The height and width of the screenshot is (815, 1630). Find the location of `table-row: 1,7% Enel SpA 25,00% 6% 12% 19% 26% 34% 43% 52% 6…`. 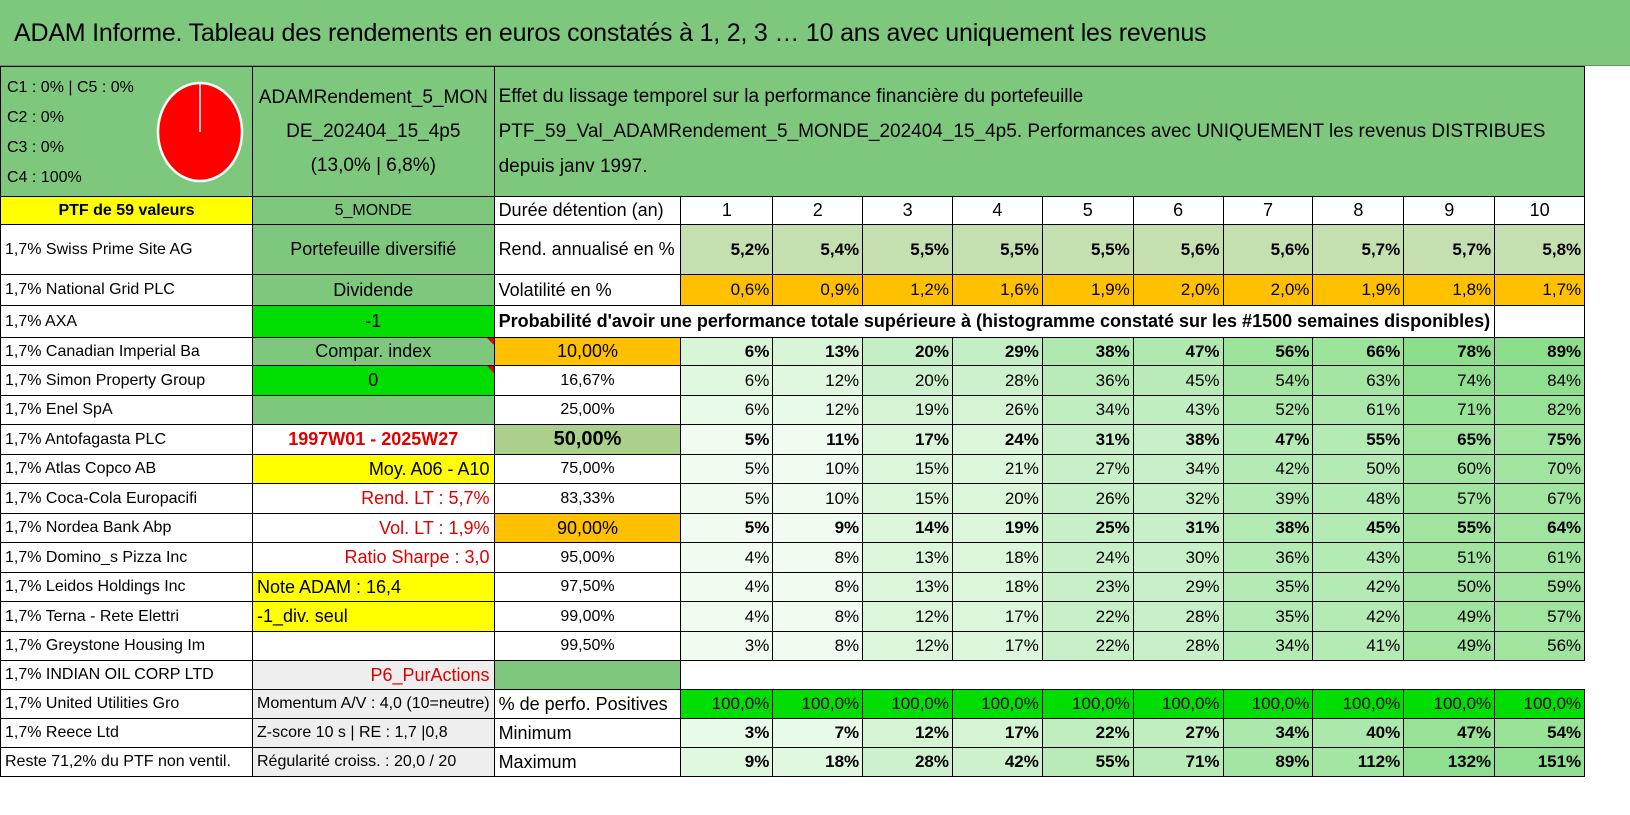

table-row: 1,7% Enel SpA 25,00% 6% 12% 19% 26% 34% 43% 52% 6… is located at coordinates (793, 410).